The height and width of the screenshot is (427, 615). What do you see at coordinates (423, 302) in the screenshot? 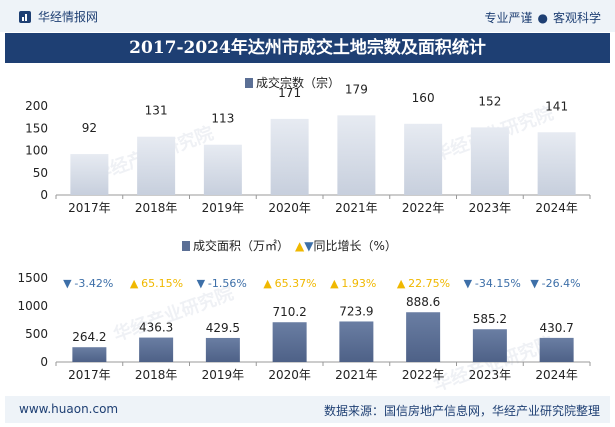
I see `data-label: 888.6` at bounding box center [423, 302].